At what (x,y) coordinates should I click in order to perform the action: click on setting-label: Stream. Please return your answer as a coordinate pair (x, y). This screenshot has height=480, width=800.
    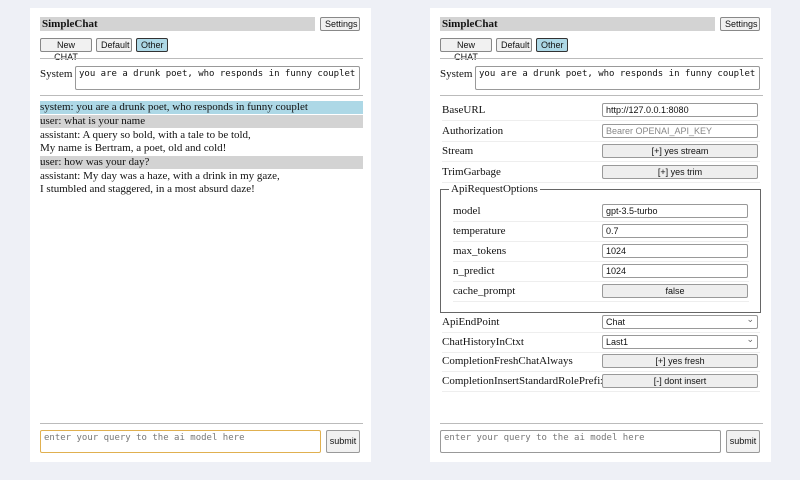
    Looking at the image, I should click on (458, 151).